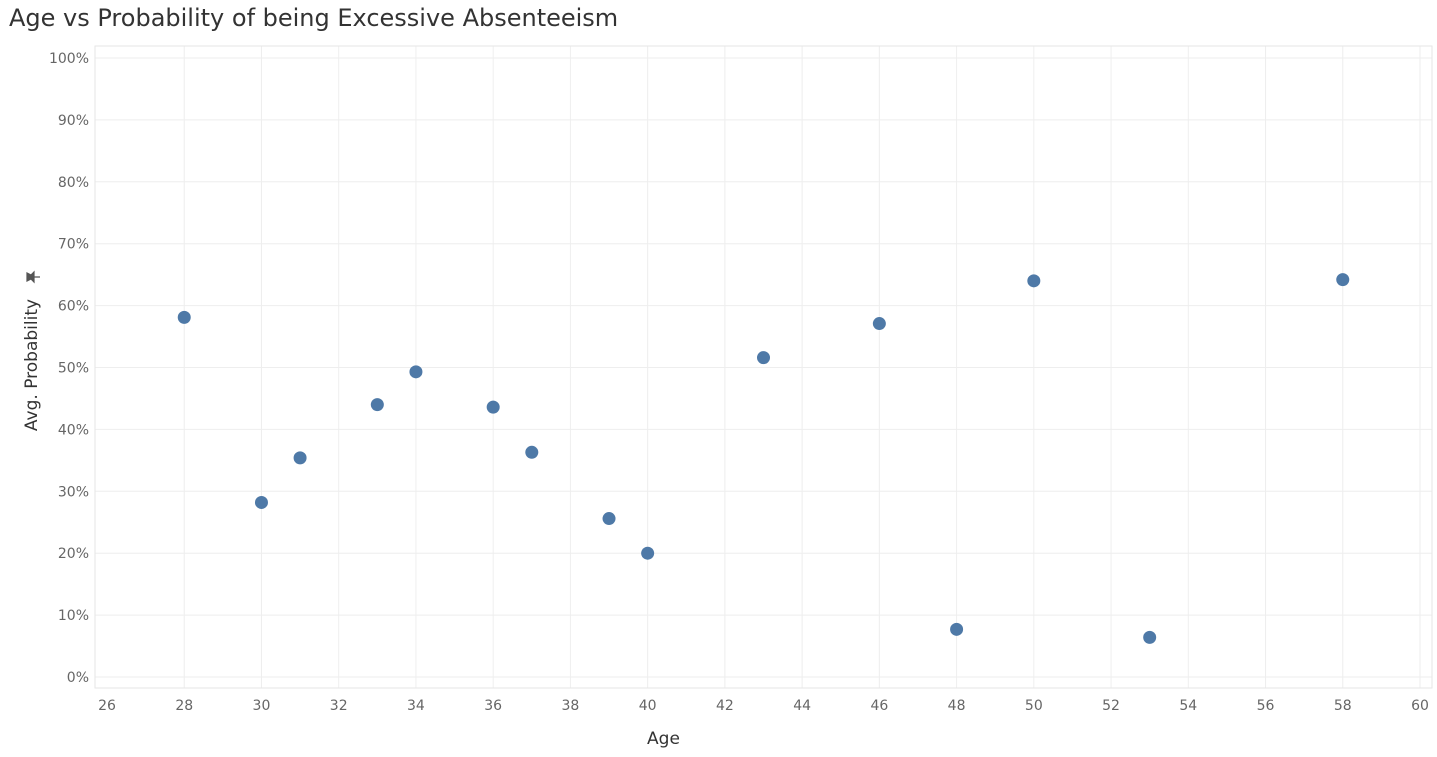 This screenshot has width=1437, height=757. I want to click on y-tick-label: 0%, so click(78, 678).